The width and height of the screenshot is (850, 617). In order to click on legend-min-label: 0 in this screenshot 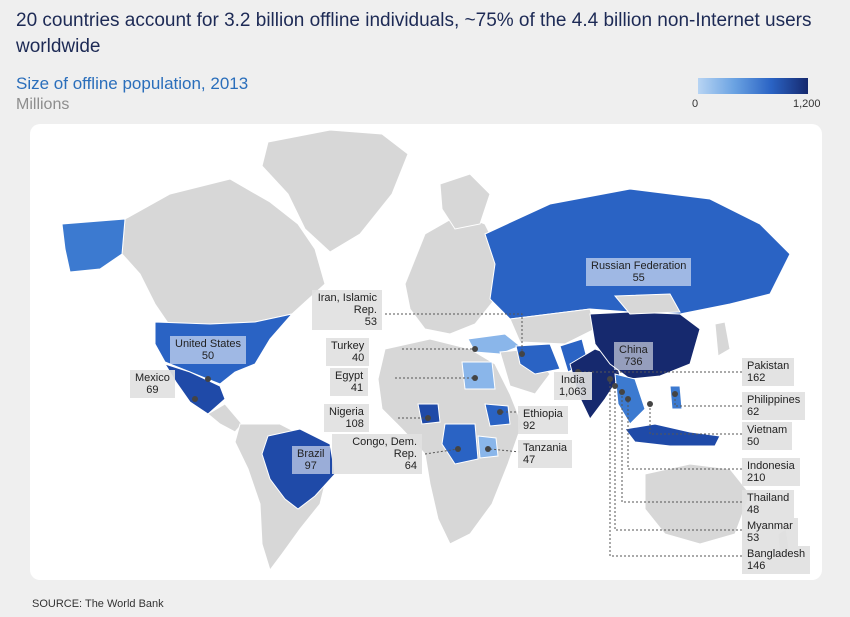, I will do `click(695, 104)`.